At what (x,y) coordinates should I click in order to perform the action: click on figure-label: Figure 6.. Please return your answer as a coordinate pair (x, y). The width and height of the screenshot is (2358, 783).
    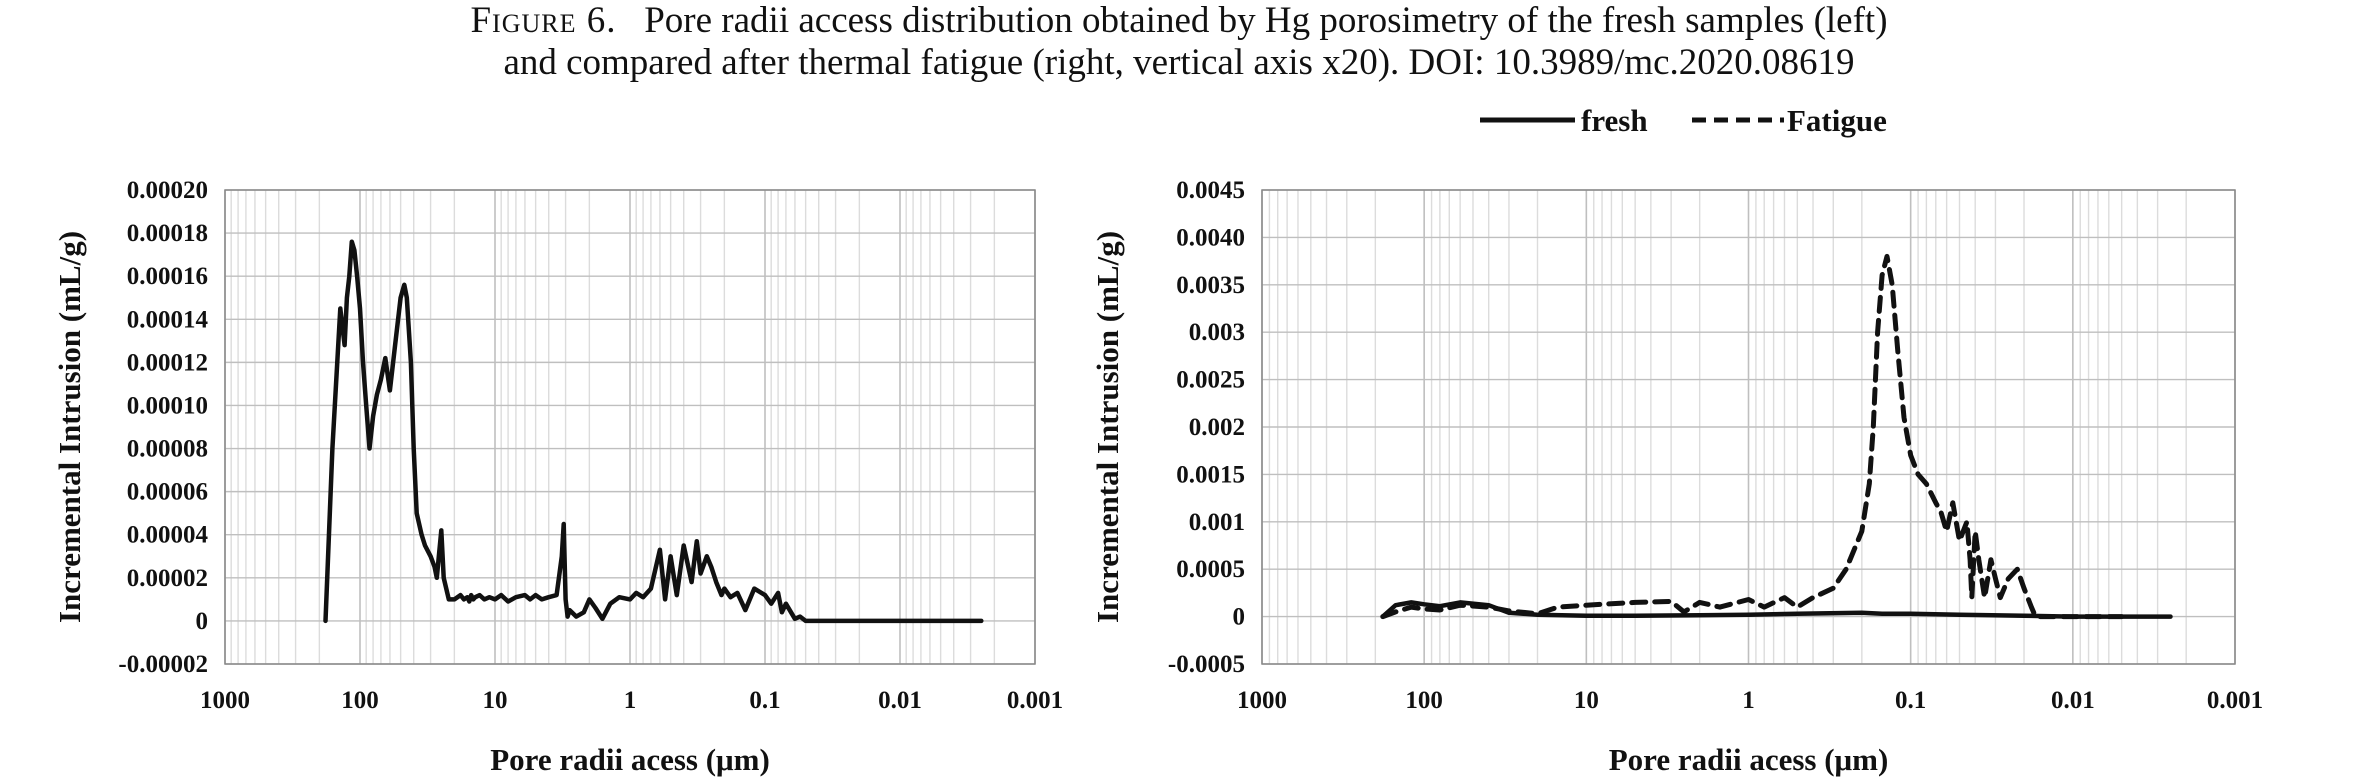
    Looking at the image, I should click on (543, 20).